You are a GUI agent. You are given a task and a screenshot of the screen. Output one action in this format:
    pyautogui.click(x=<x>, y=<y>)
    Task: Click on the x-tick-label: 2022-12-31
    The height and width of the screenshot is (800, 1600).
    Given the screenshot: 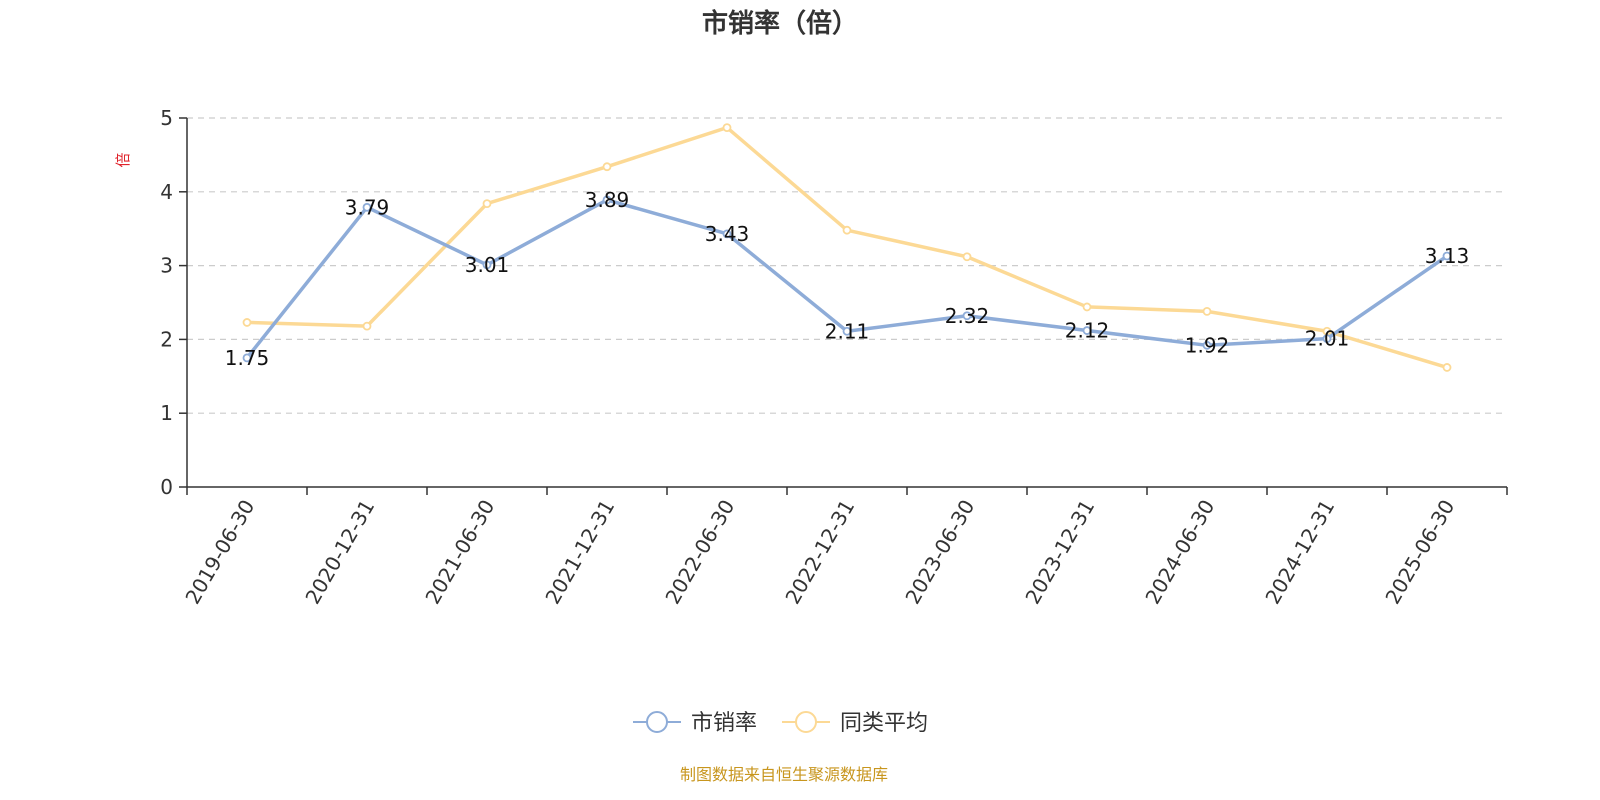 What is the action you would take?
    pyautogui.click(x=819, y=552)
    